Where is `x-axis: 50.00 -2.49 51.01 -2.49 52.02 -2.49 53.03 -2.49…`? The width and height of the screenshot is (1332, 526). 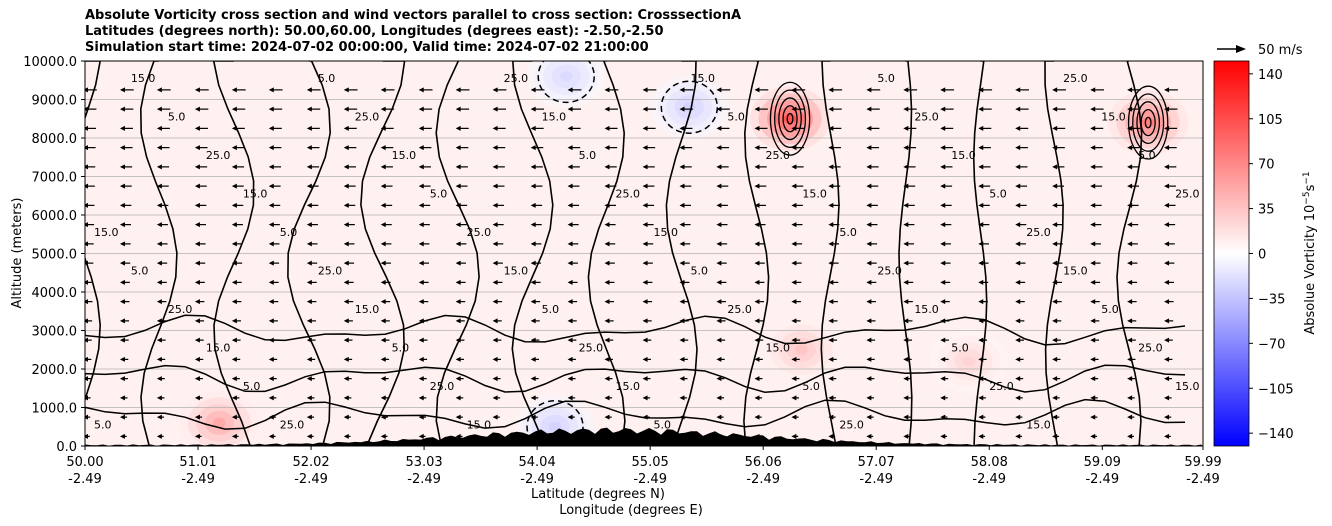
x-axis: 50.00 -2.49 51.01 -2.49 52.02 -2.49 53.03 -2.49… is located at coordinates (644, 466).